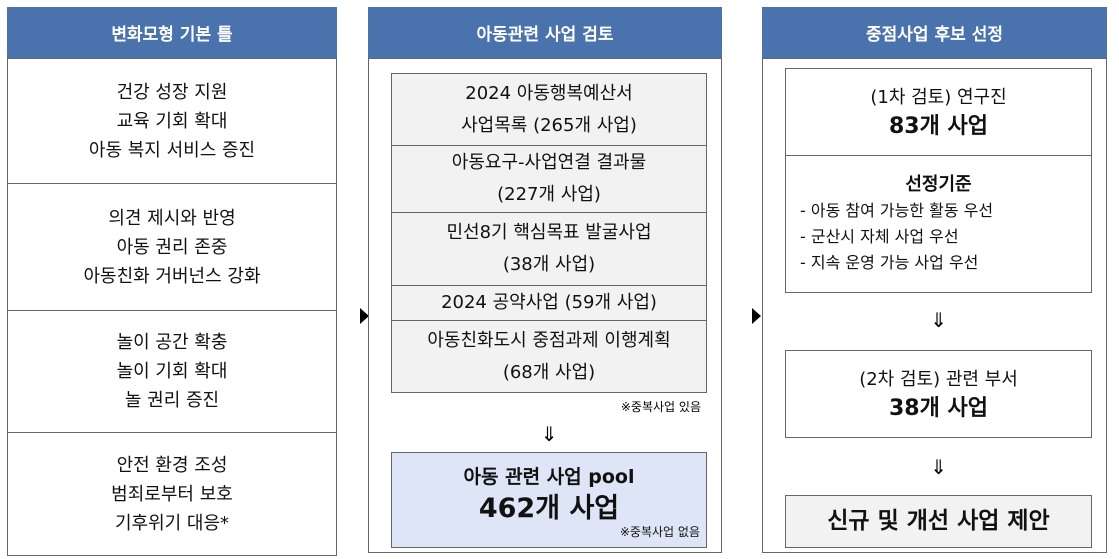  What do you see at coordinates (172, 247) in the screenshot?
I see `group-line: 아동 권리 존중` at bounding box center [172, 247].